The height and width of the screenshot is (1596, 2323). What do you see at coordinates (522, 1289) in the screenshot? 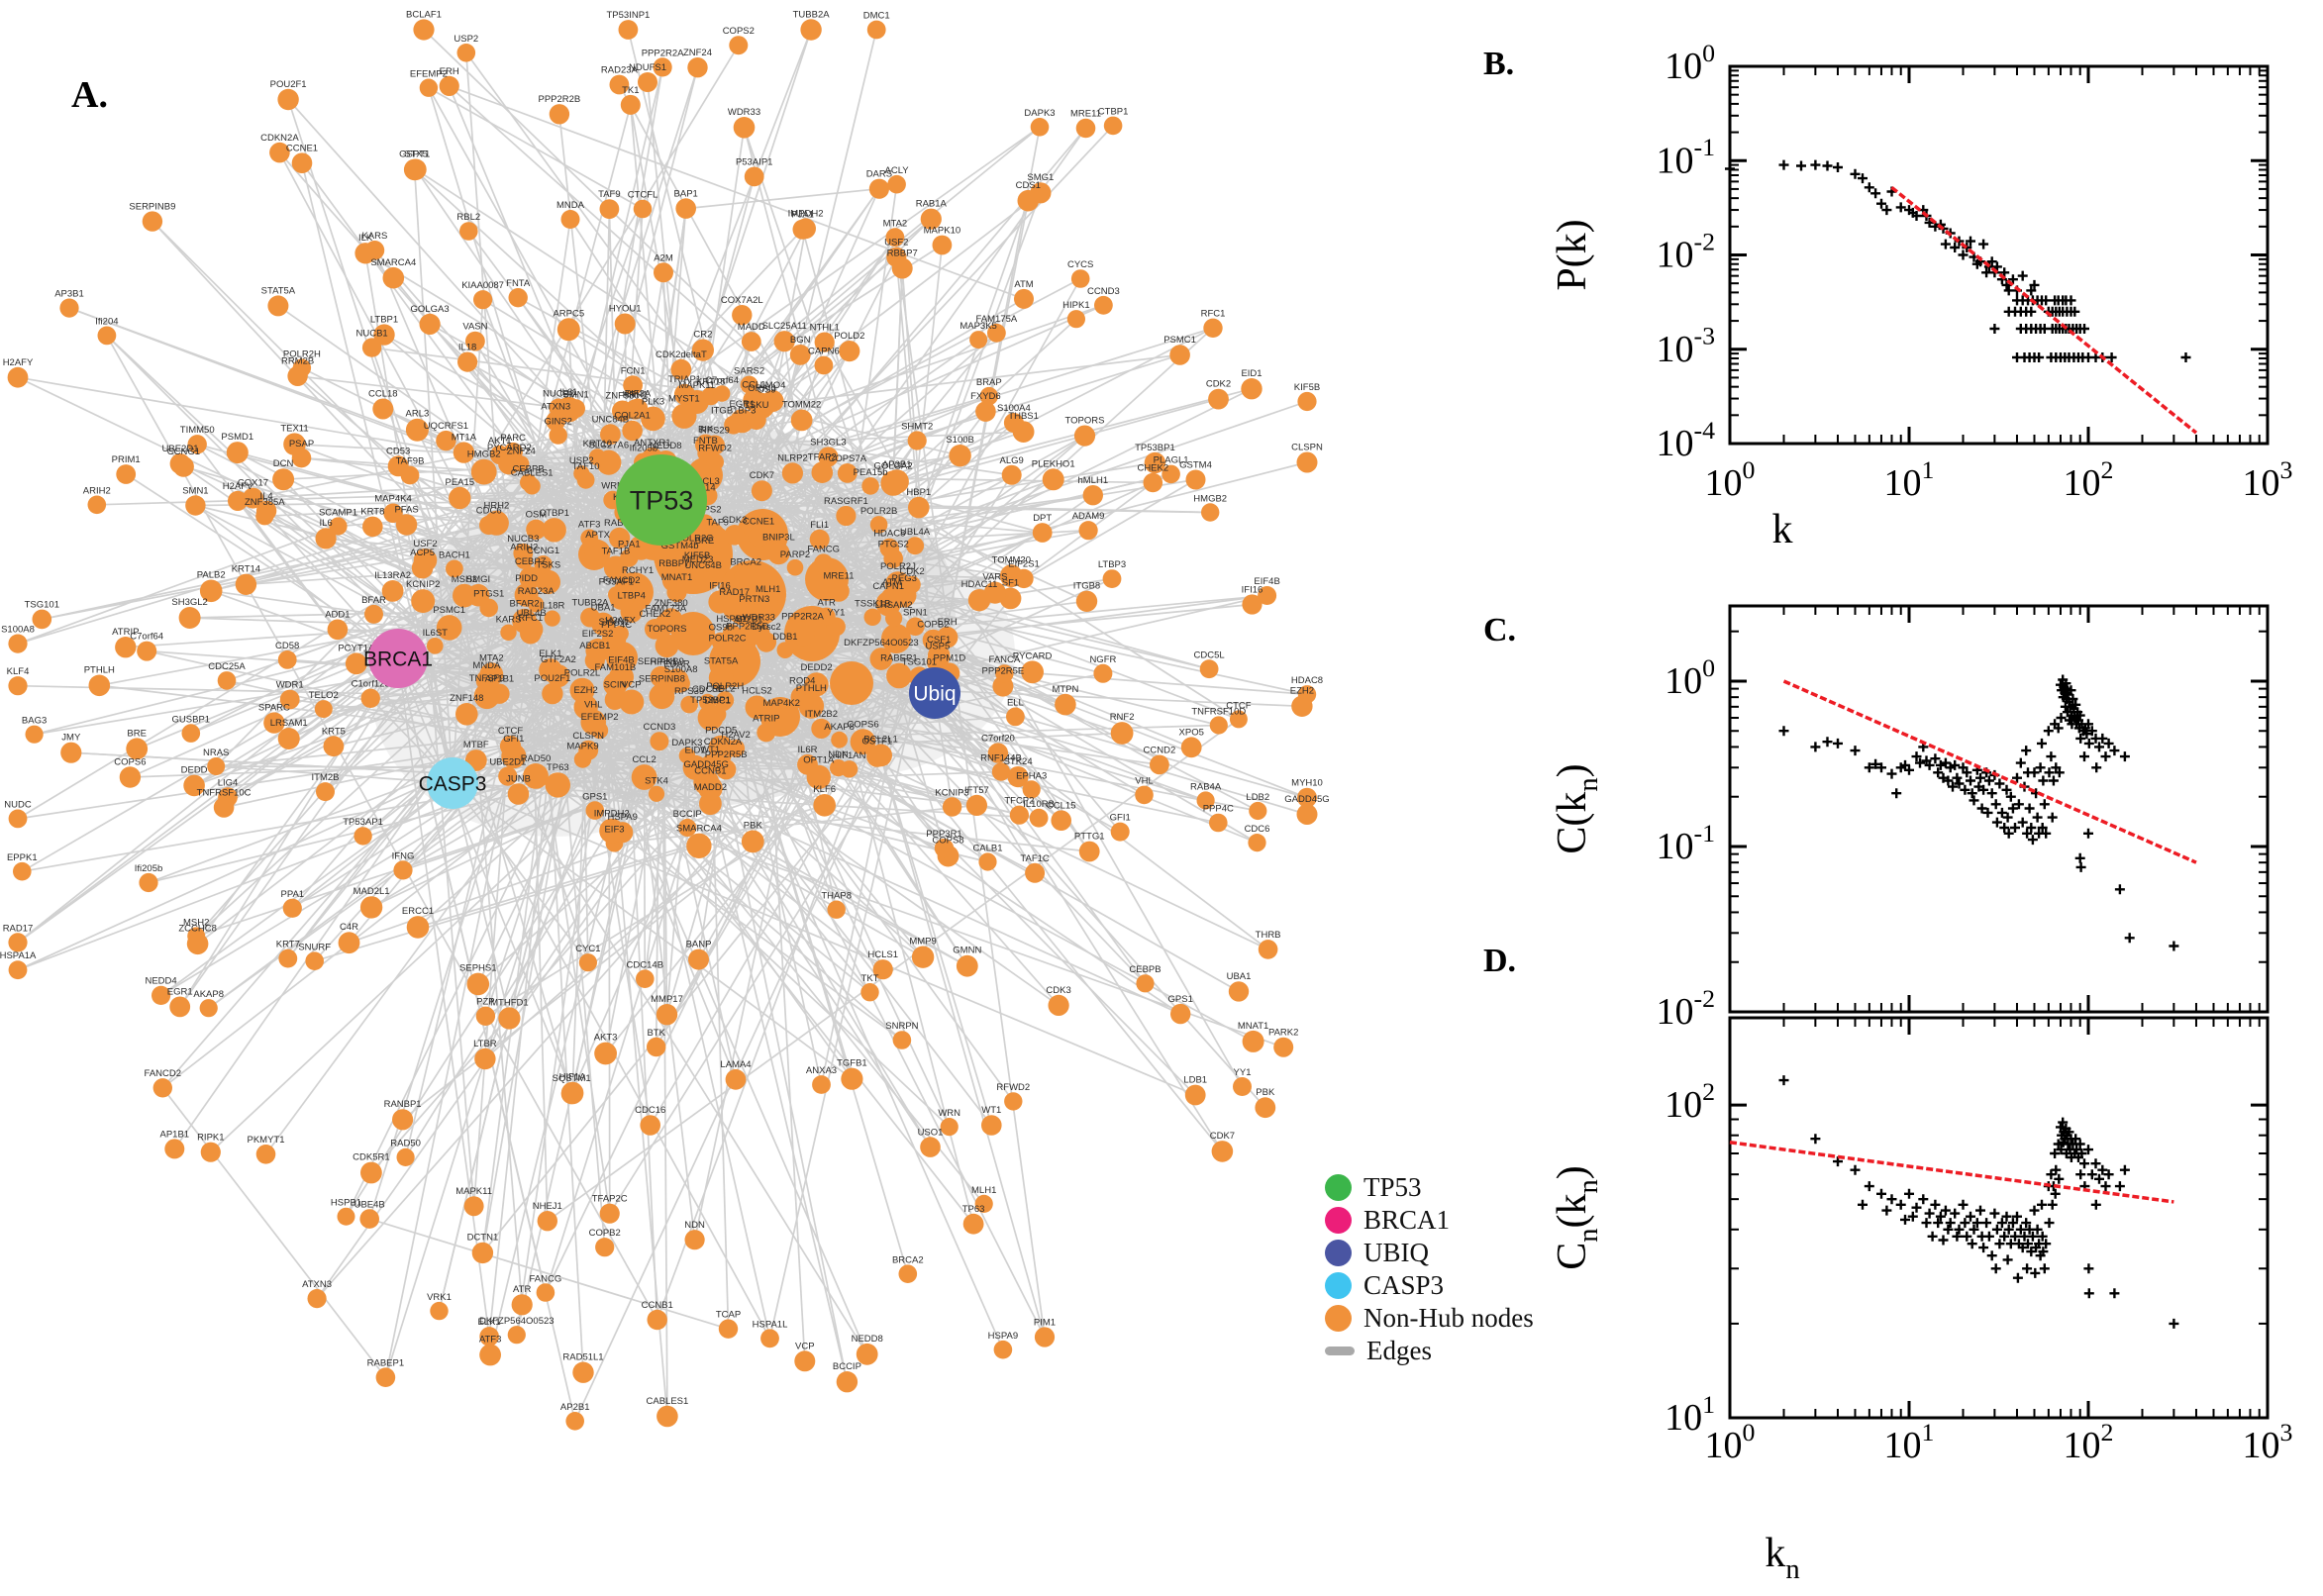
I see `gene-label: ATR` at bounding box center [522, 1289].